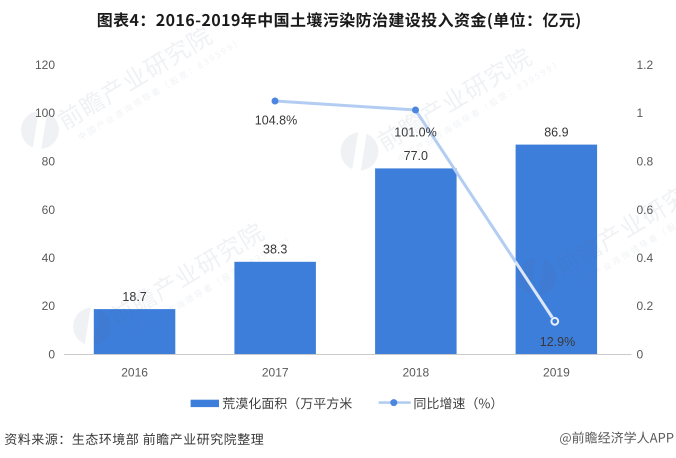 This screenshot has width=676, height=458. Describe the element at coordinates (415, 133) in the screenshot. I see `svg-text: 101.0%` at that location.